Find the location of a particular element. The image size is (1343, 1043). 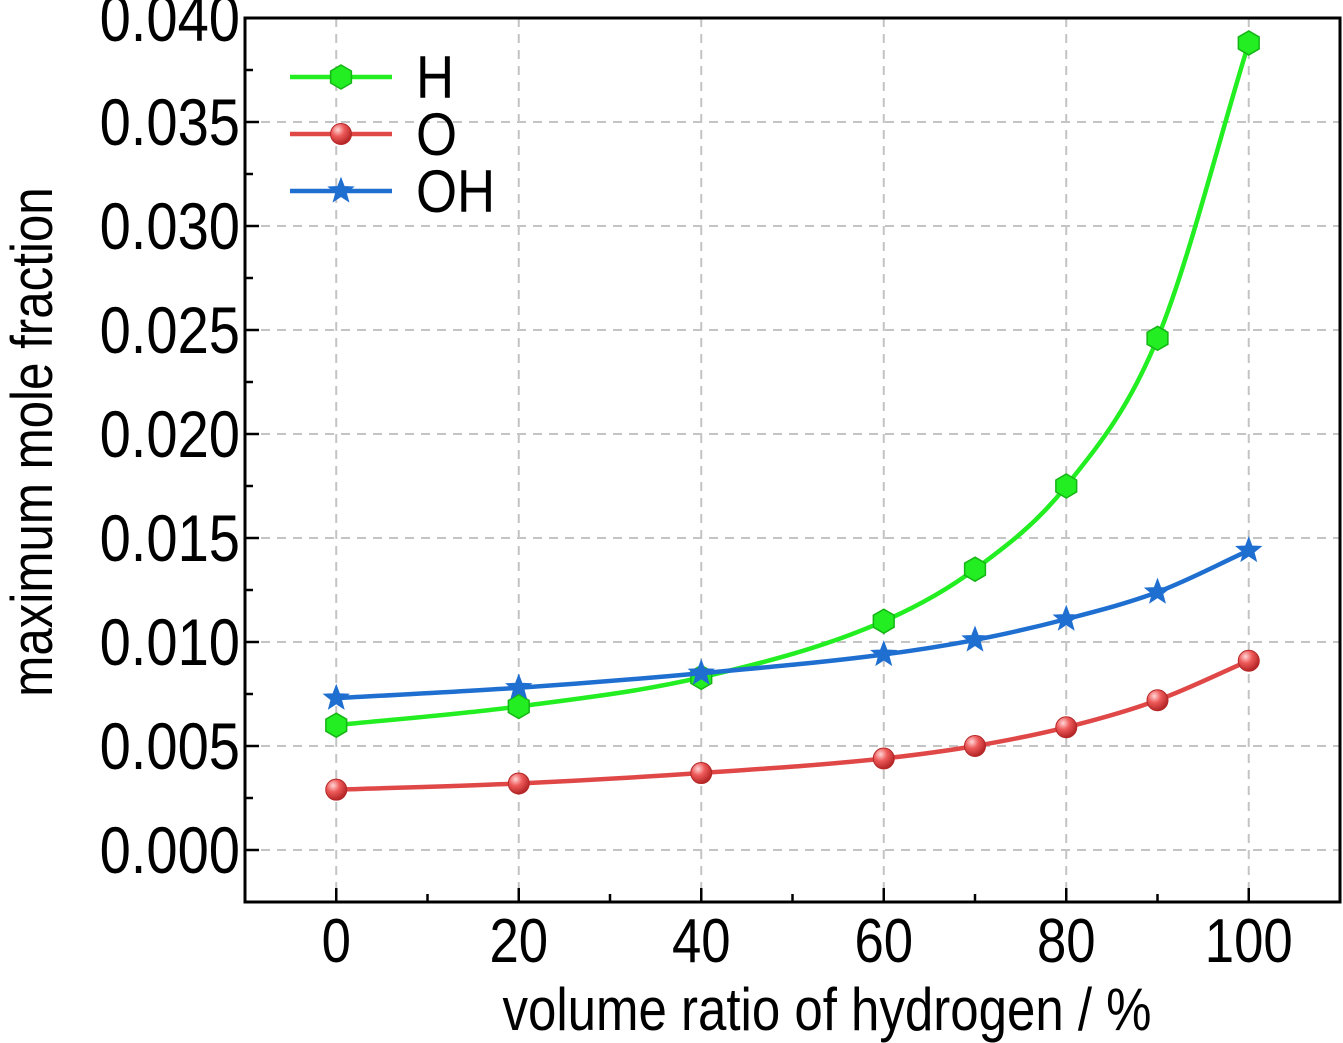

series-line-o is located at coordinates (793, 725).